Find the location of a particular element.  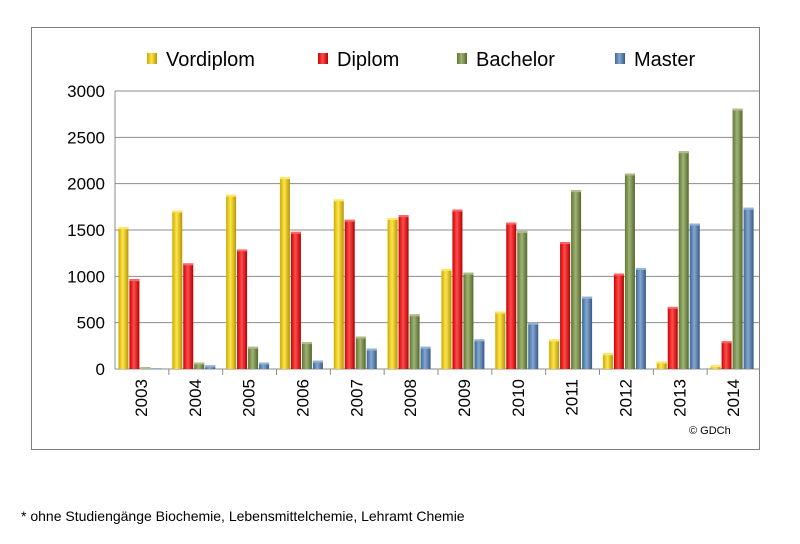

bar-master-2014 is located at coordinates (748, 288).